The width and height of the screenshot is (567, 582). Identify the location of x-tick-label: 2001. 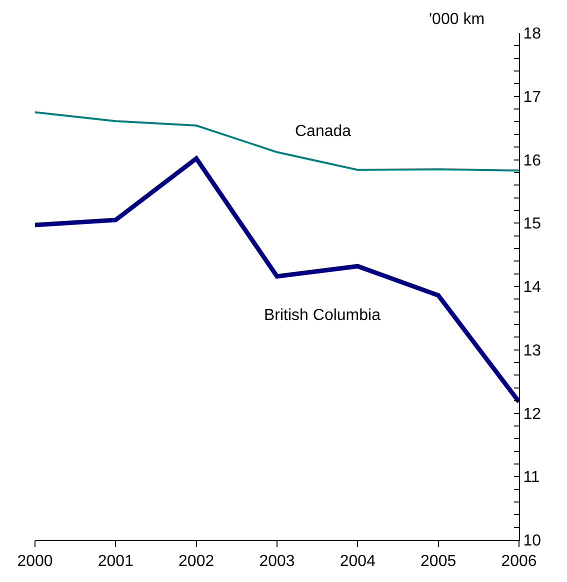
(116, 561).